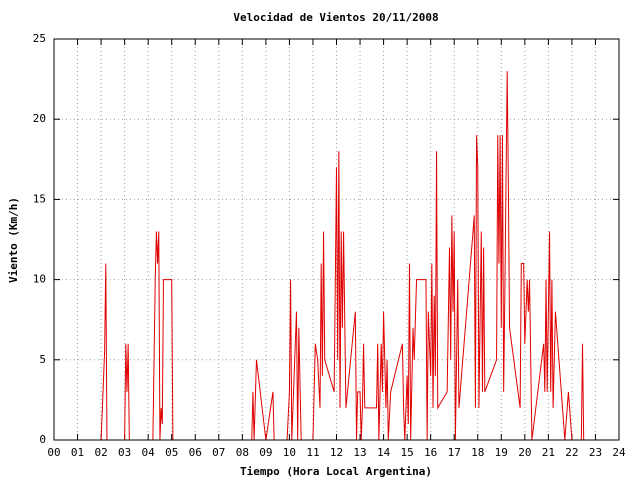 The width and height of the screenshot is (640, 480). I want to click on x-tick-label: 02, so click(100, 452).